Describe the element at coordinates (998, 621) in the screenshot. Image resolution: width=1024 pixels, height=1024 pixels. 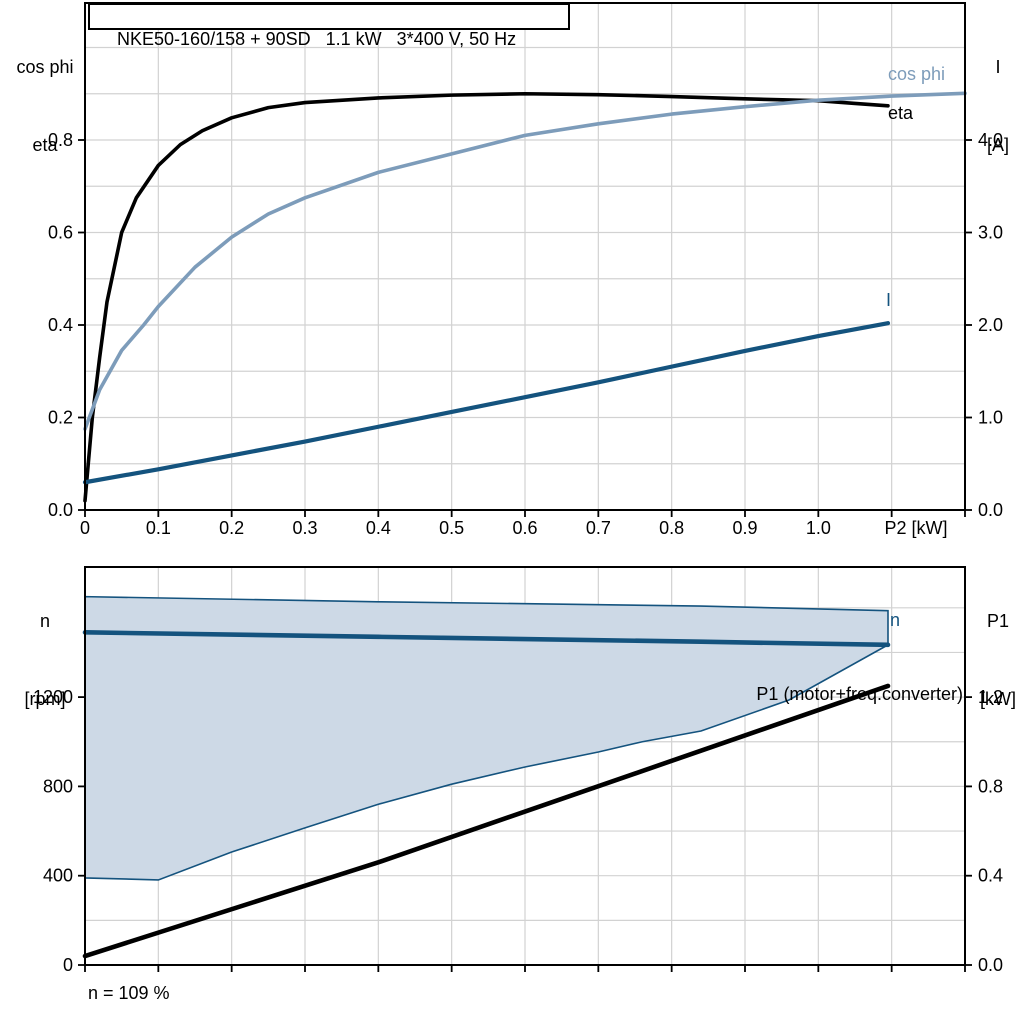
I see `right-axis-title-p1: P1` at that location.